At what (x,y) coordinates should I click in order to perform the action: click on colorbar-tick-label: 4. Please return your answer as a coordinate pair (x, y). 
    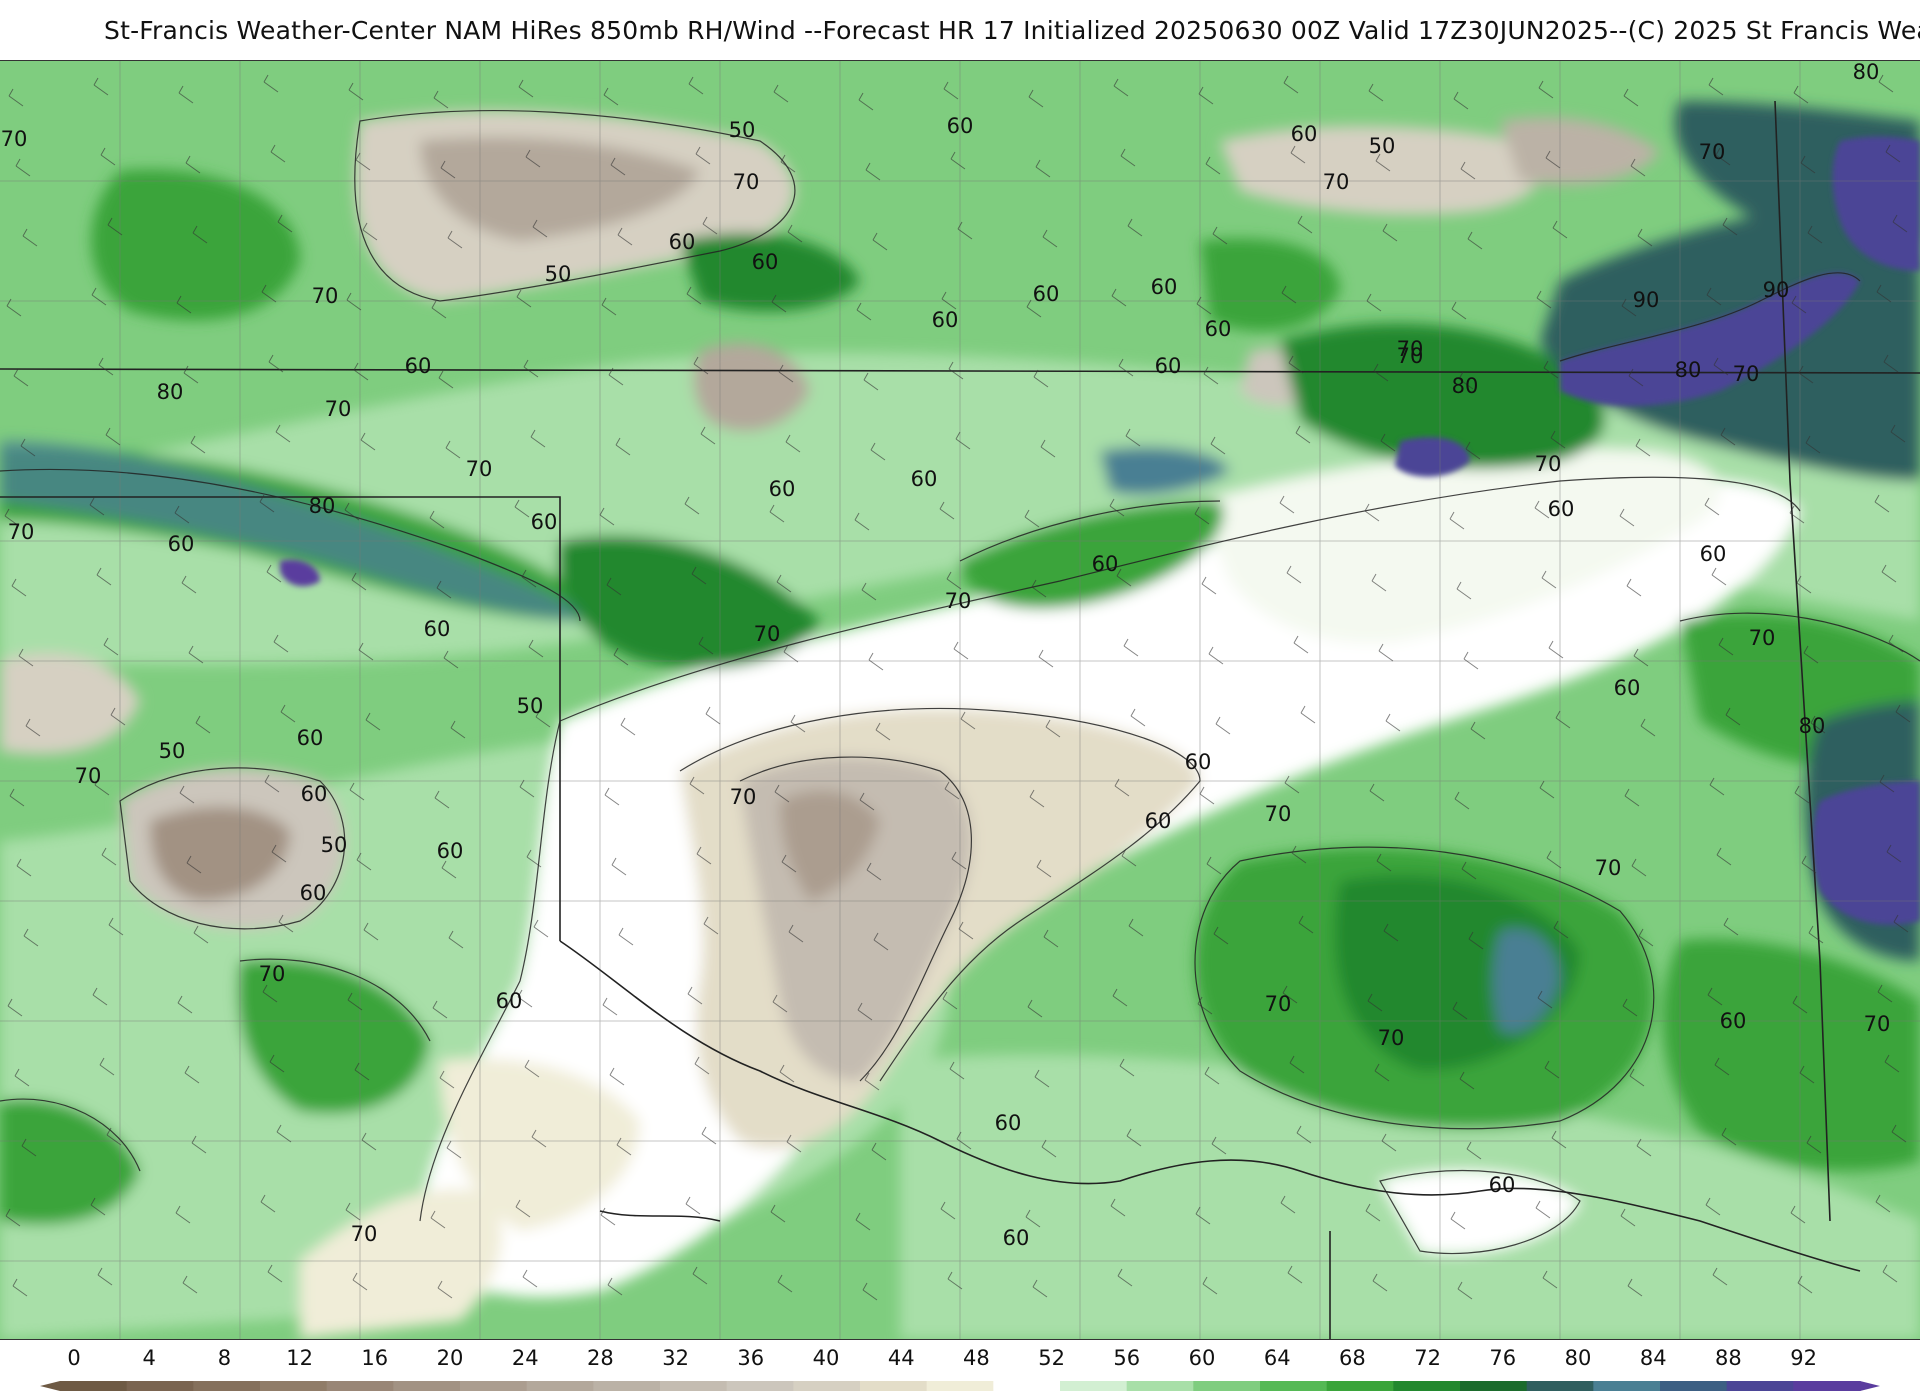
    Looking at the image, I should click on (149, 1358).